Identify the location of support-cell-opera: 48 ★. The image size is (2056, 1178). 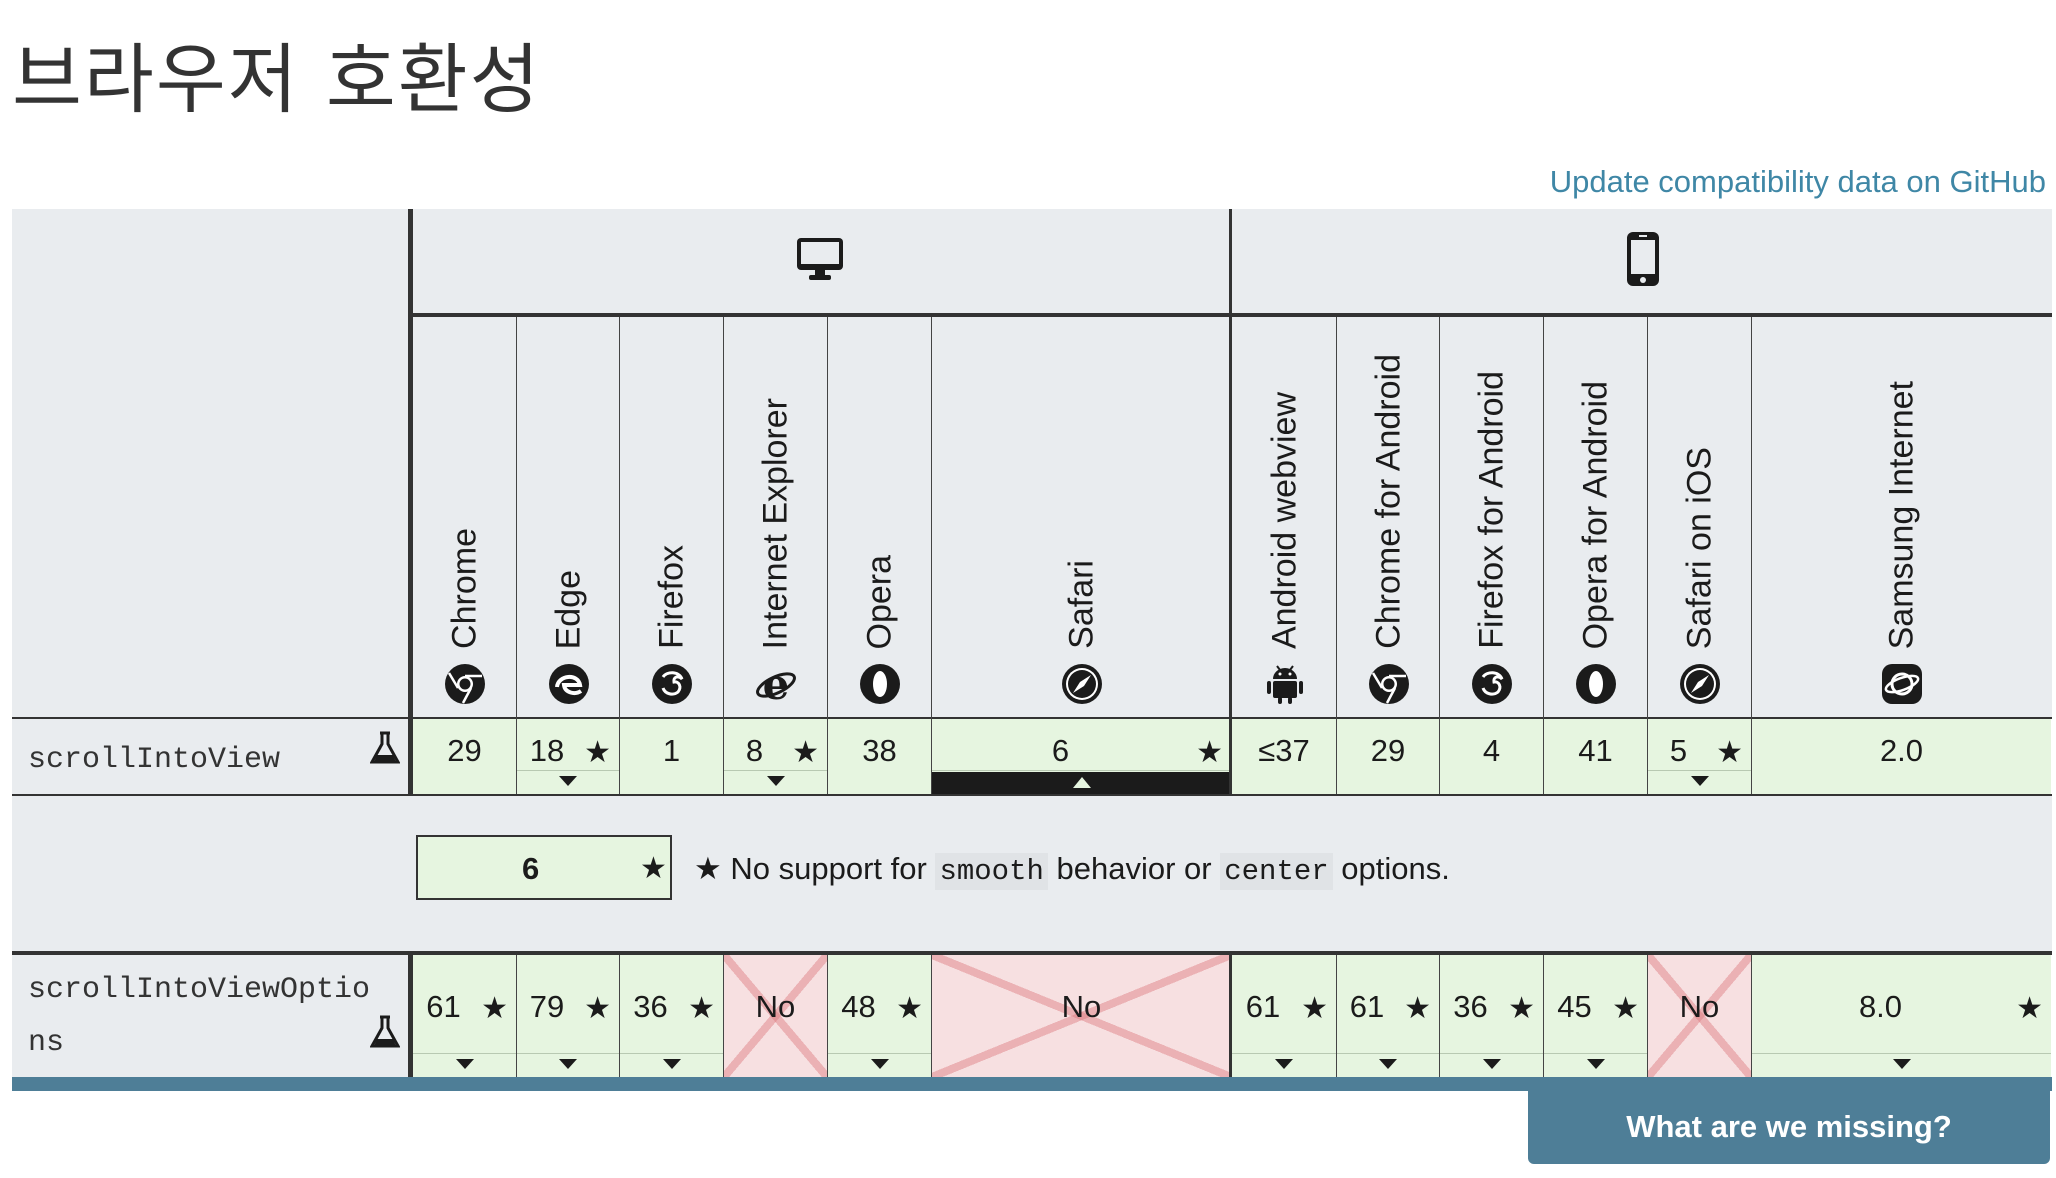
(879, 1016).